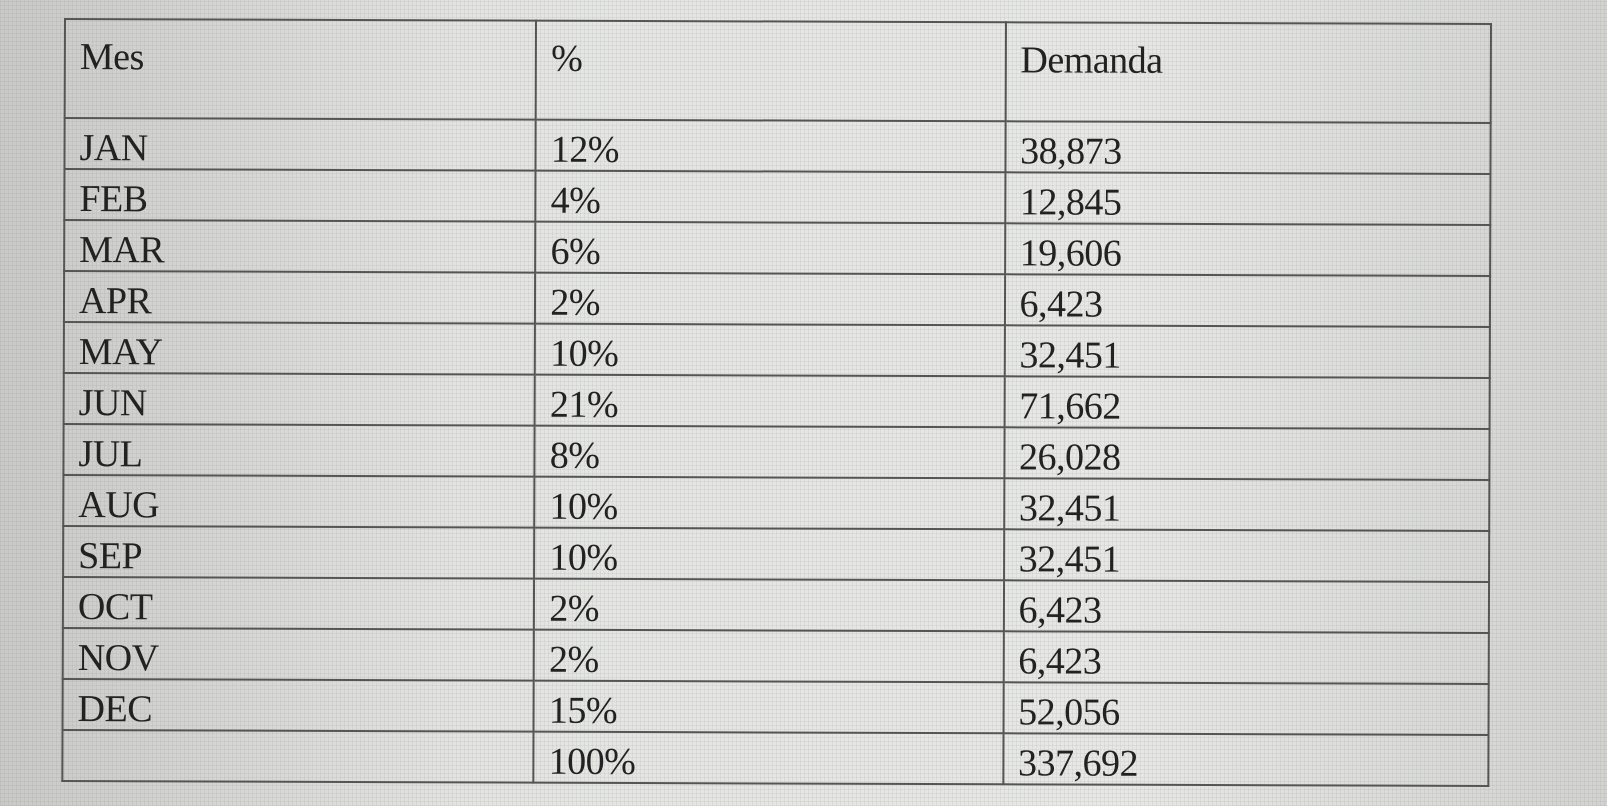 The height and width of the screenshot is (806, 1607). I want to click on table-row: MAR 6% 19,606, so click(777, 248).